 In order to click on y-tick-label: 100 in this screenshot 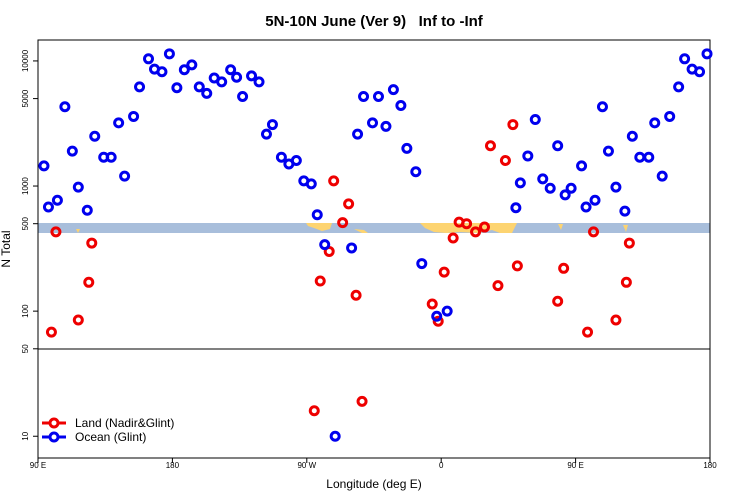, I will do `click(25, 311)`.